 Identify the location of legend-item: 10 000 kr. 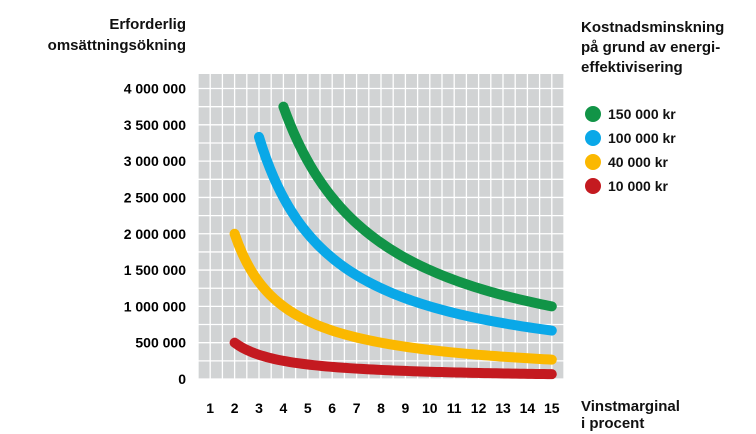
(630, 186).